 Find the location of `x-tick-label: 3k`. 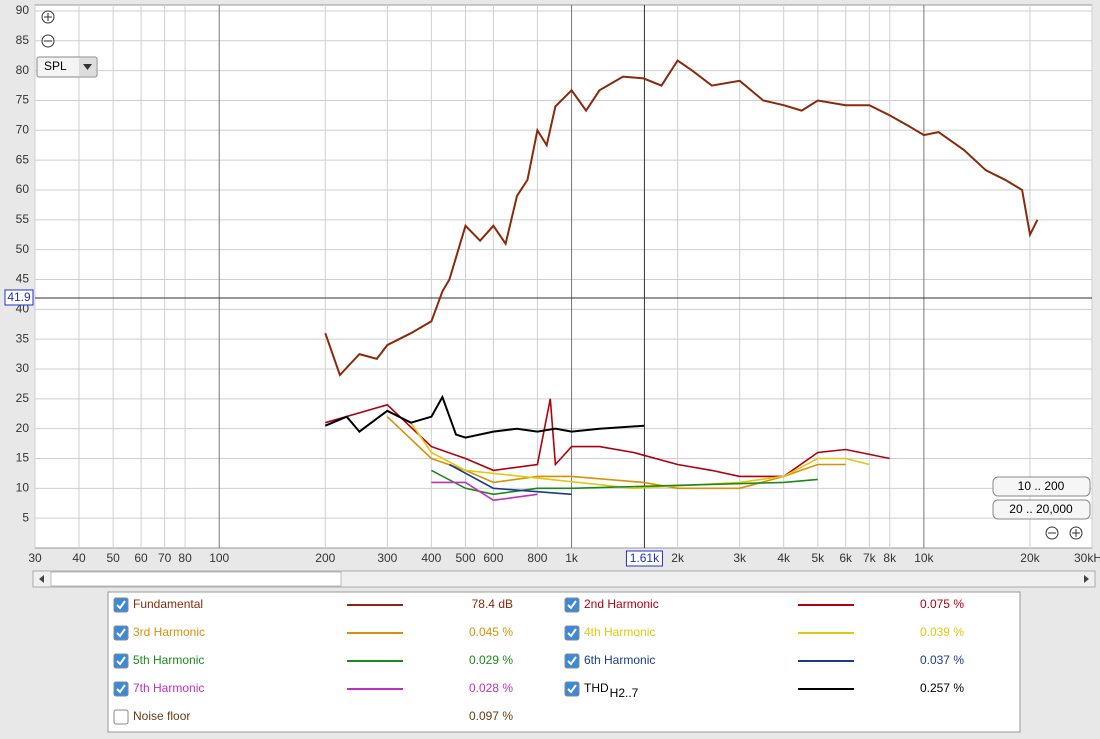

x-tick-label: 3k is located at coordinates (740, 558).